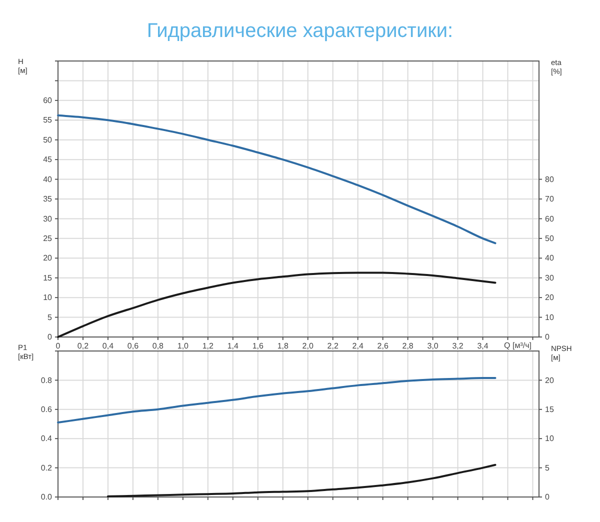  What do you see at coordinates (83, 346) in the screenshot?
I see `x-tick-label: 0,2` at bounding box center [83, 346].